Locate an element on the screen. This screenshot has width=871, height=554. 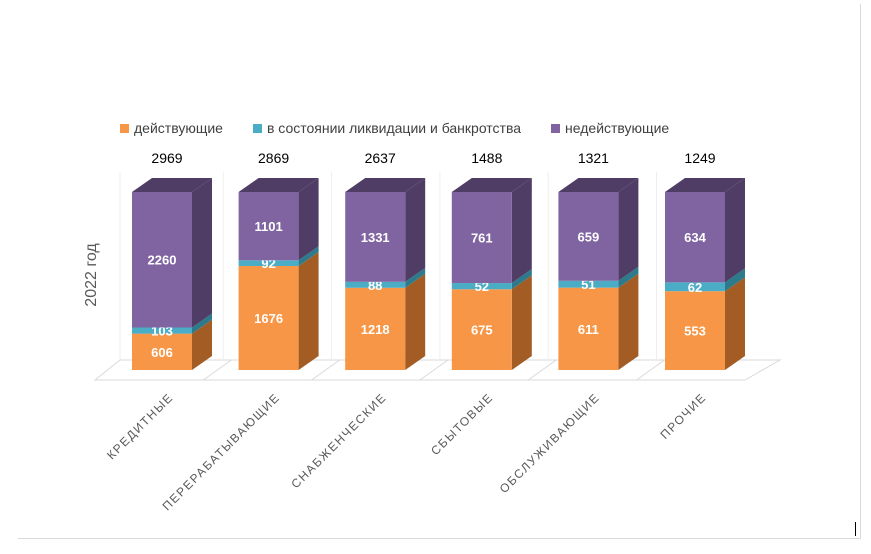
legend-item-liquidation: в состоянии ликвидации и банкротства is located at coordinates (387, 128).